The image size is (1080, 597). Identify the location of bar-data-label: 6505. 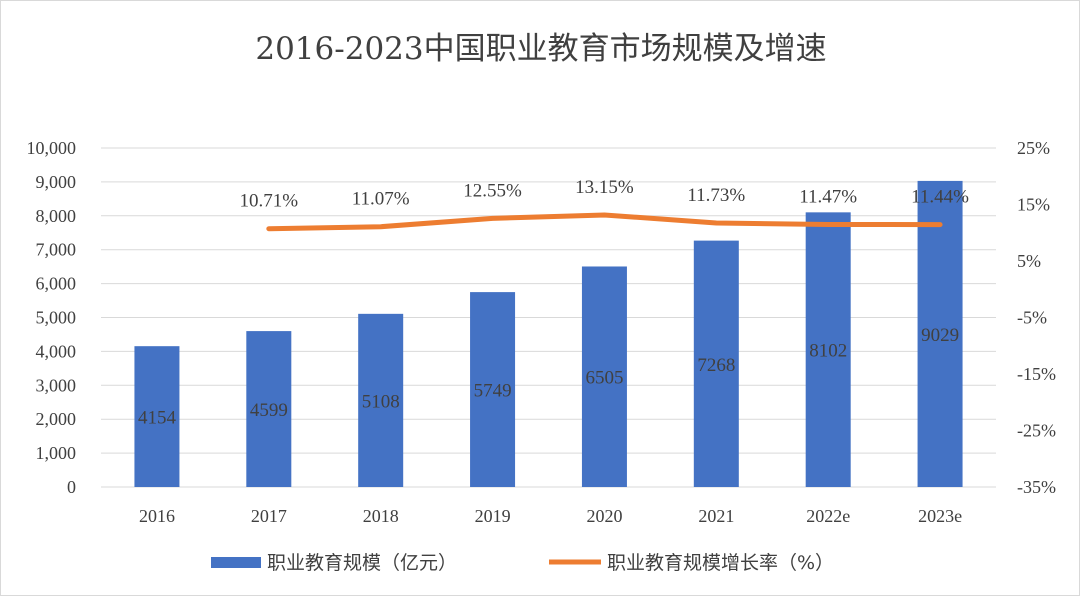
(604, 378).